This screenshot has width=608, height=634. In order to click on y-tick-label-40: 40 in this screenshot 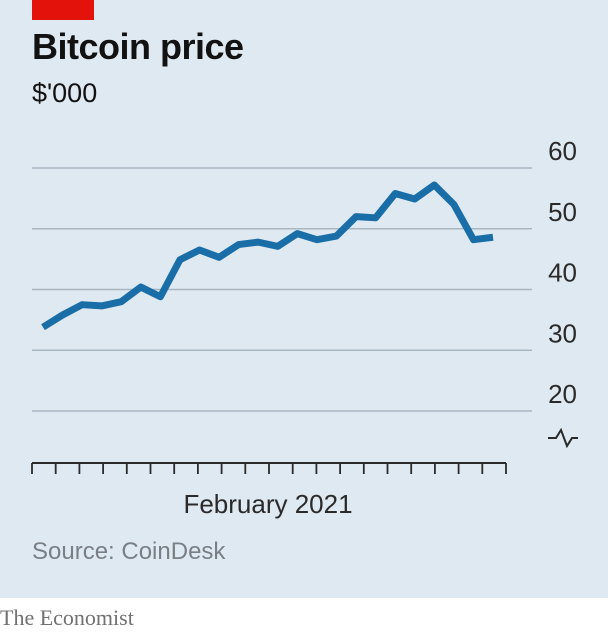, I will do `click(562, 273)`.